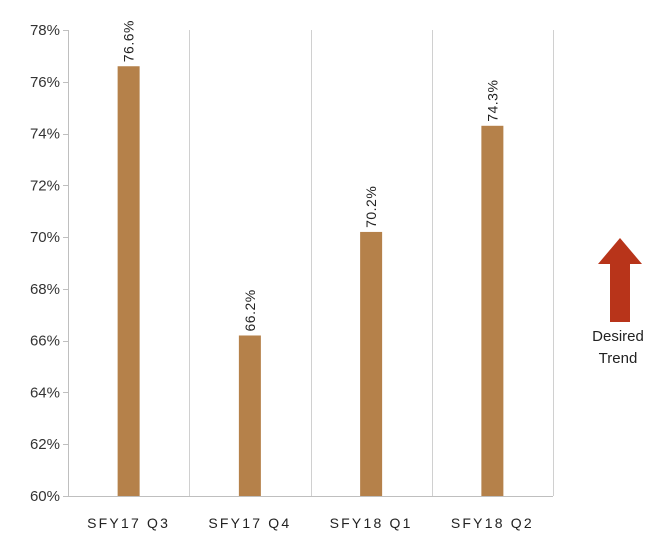 Image resolution: width=652 pixels, height=536 pixels. I want to click on y-axis-ticks: 60% 62% 64% 66% 68% 70% 72% 74% 76% 78%, so click(45, 263).